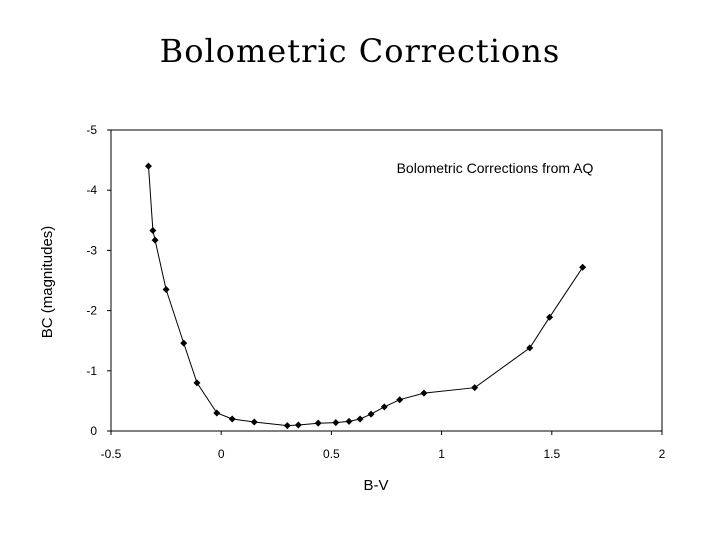 The image size is (720, 540). What do you see at coordinates (331, 454) in the screenshot?
I see `x-tick-label: 0.5` at bounding box center [331, 454].